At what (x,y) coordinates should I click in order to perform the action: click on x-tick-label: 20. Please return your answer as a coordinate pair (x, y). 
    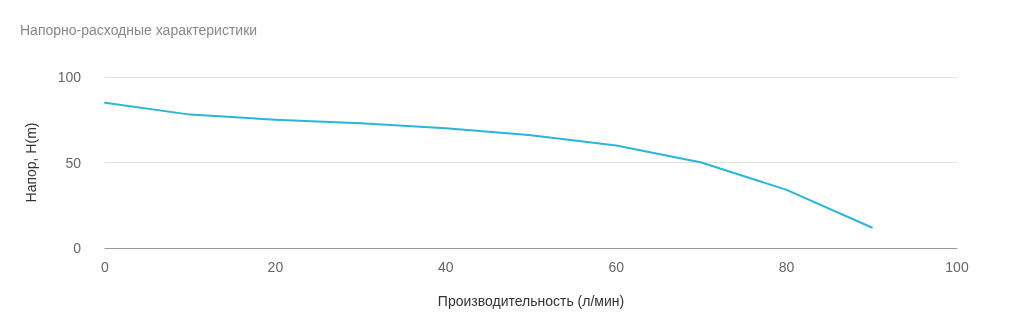
    Looking at the image, I should click on (275, 267).